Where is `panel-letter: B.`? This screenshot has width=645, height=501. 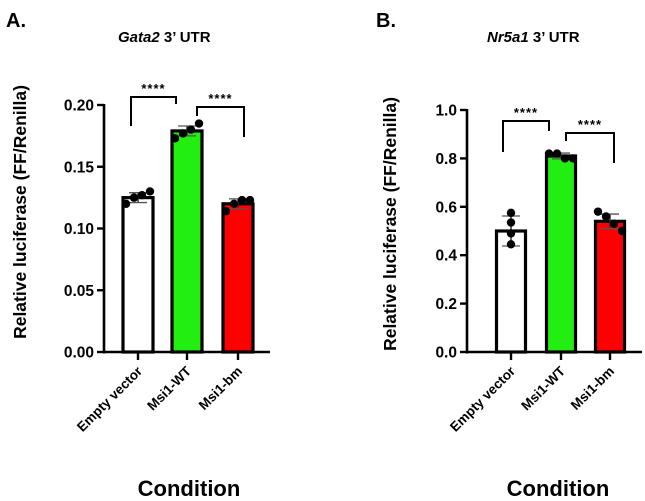 panel-letter: B. is located at coordinates (386, 21).